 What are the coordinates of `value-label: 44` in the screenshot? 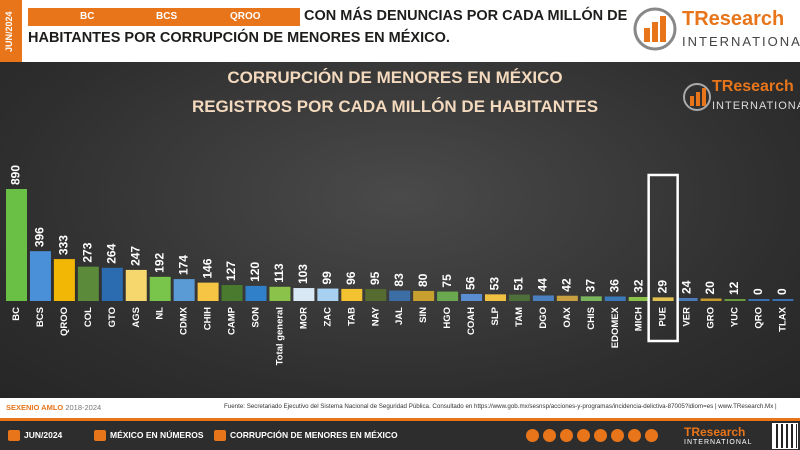 It's located at (543, 285).